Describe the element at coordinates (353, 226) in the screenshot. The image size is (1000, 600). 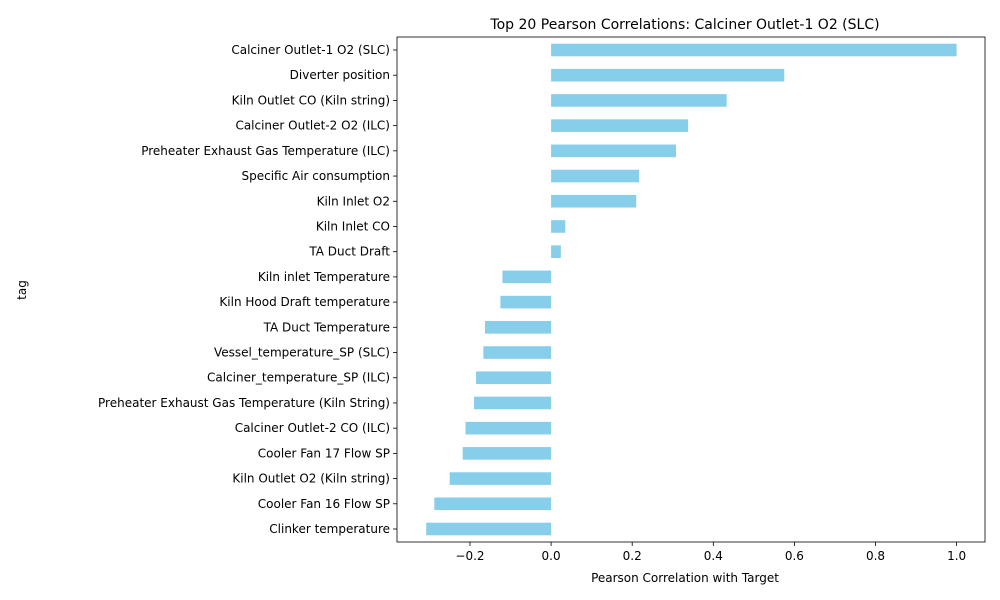
I see `y-tick-label: Kiln Inlet CO` at that location.